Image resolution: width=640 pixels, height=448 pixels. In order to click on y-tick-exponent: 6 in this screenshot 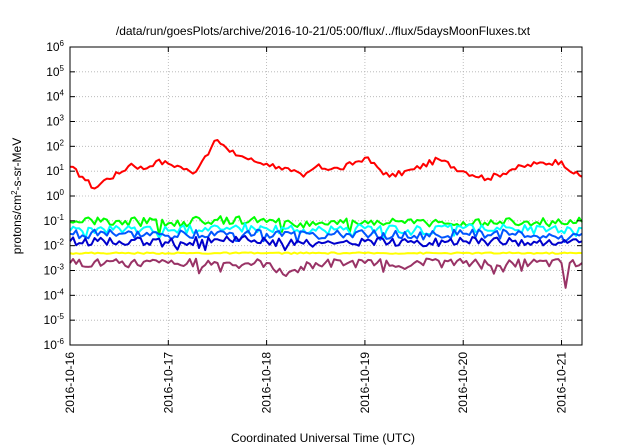, I will do `click(62, 43)`.